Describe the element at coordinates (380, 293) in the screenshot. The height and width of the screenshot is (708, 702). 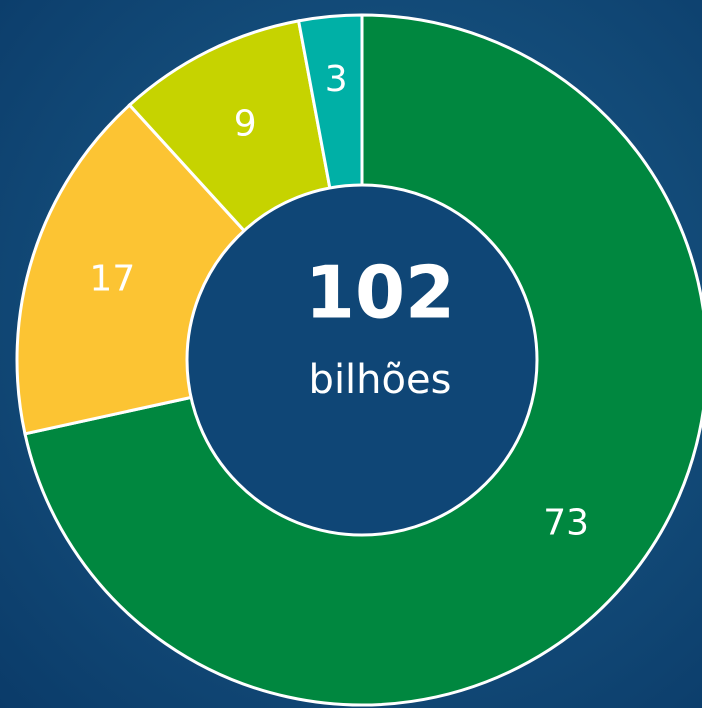
I see `total-value: 102` at that location.